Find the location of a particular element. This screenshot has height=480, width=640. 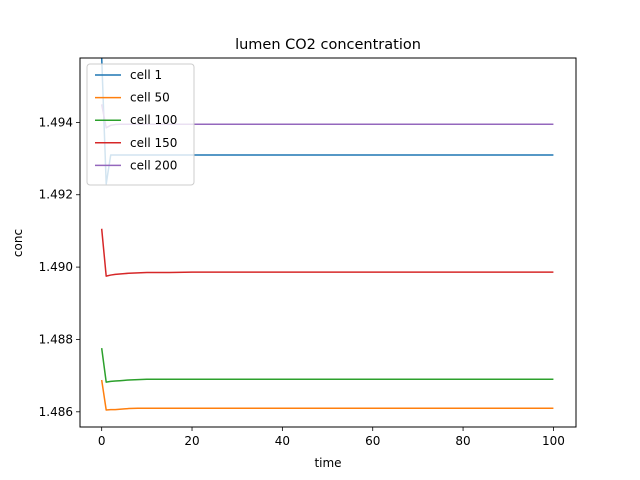

x-axis-label: time is located at coordinates (327, 463).